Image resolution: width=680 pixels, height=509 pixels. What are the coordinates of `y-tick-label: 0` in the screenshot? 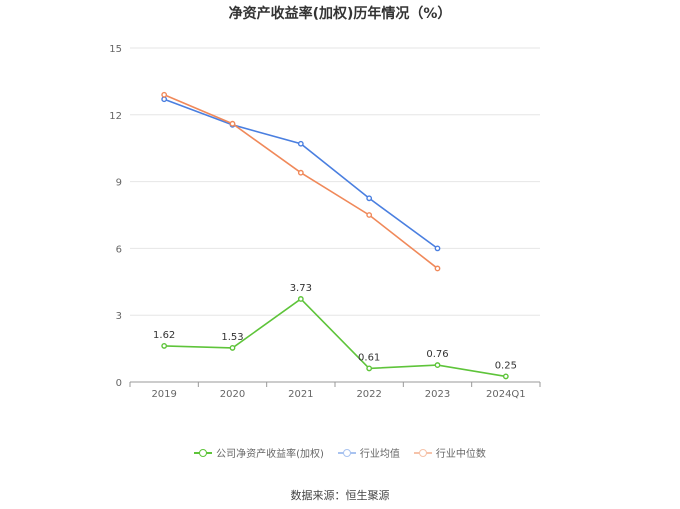 It's located at (119, 383).